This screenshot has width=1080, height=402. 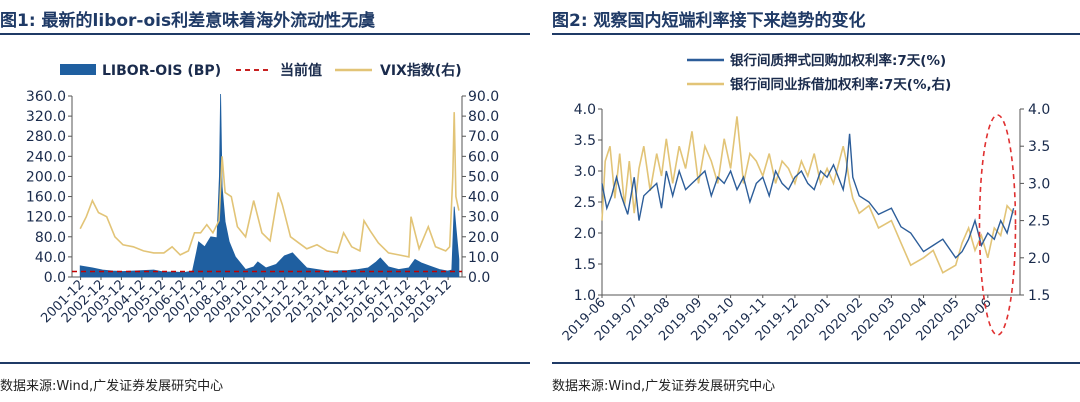 I want to click on right-axis-tick-label: 20.0, so click(x=483, y=238).